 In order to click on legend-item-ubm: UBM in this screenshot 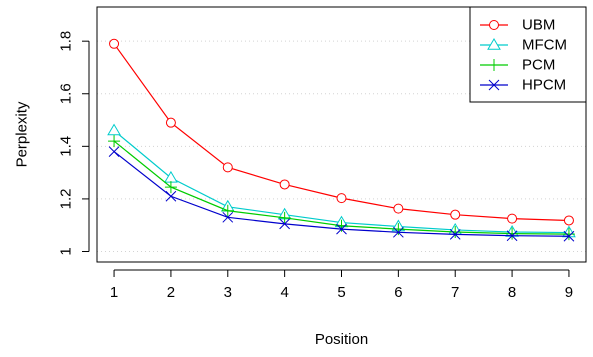, I will do `click(517, 25)`.